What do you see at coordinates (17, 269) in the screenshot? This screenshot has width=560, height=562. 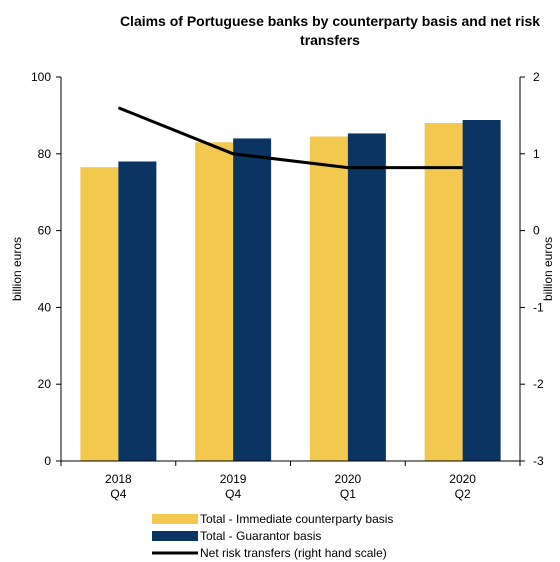 I see `y-axis-title: billion euros` at bounding box center [17, 269].